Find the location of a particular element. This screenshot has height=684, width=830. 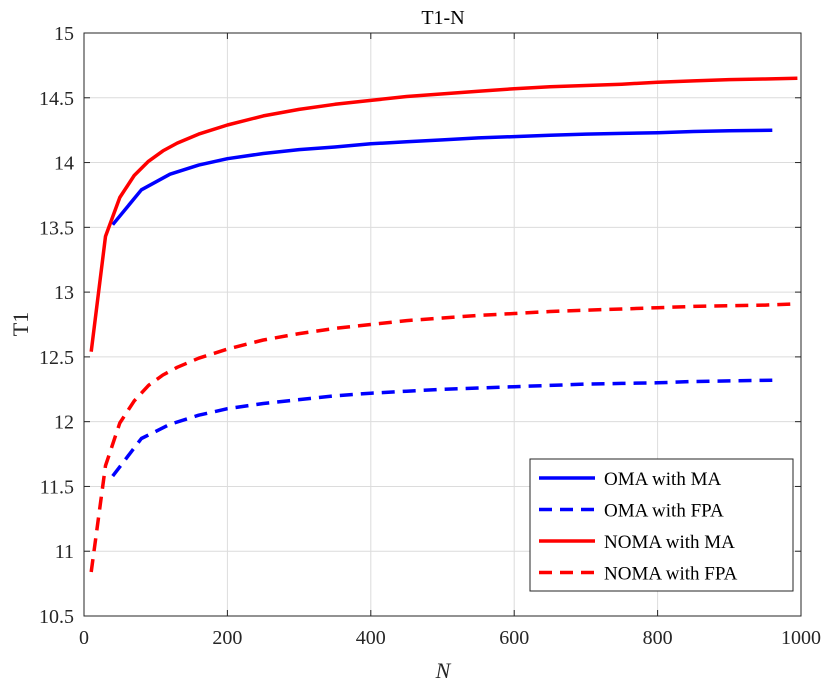

series-line-oma-with-ma is located at coordinates (442, 177).